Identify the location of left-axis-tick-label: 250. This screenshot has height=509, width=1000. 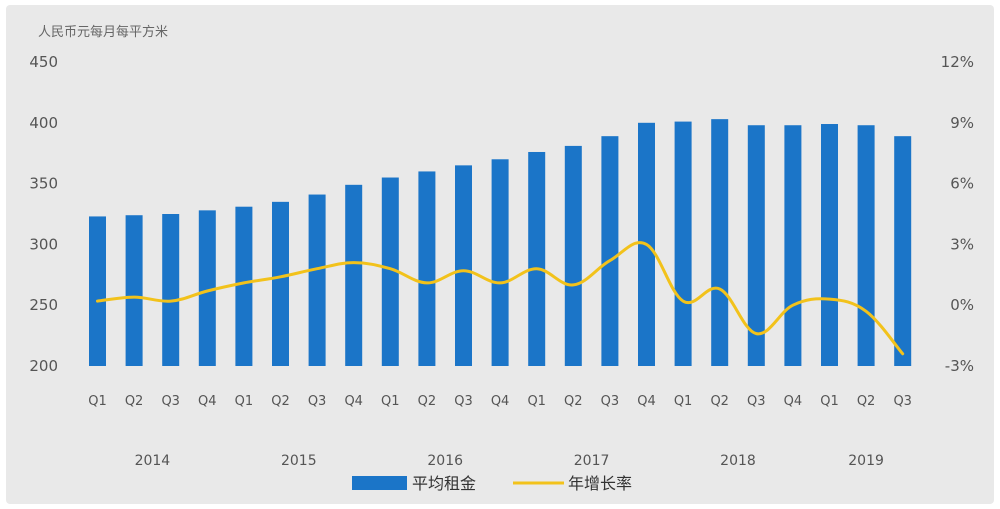
(43, 305).